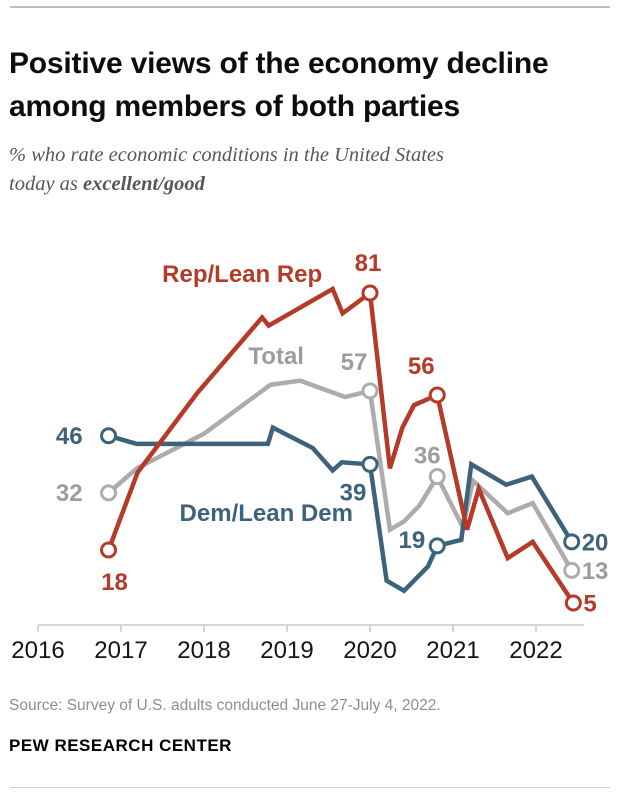 Image resolution: width=620 pixels, height=794 pixels. What do you see at coordinates (144, 183) in the screenshot?
I see `subtitle-emphasis: excellent/good` at bounding box center [144, 183].